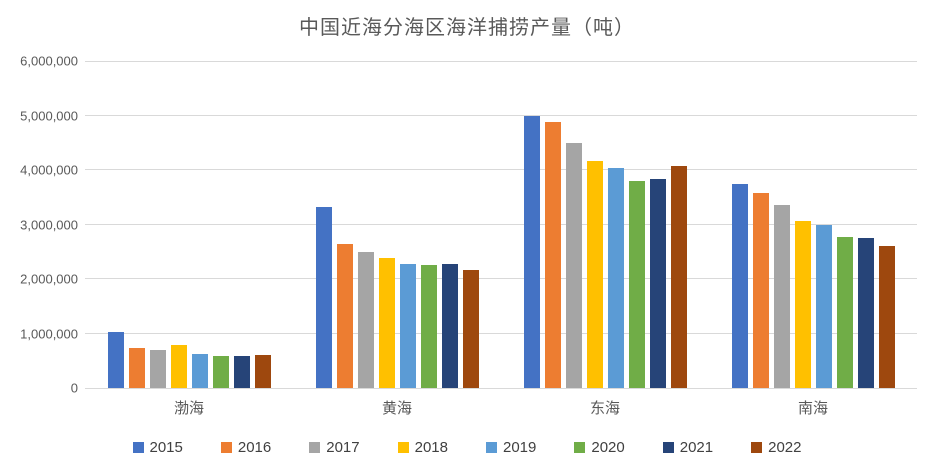  What do you see at coordinates (823, 306) in the screenshot?
I see `bar-2019-南海` at bounding box center [823, 306].